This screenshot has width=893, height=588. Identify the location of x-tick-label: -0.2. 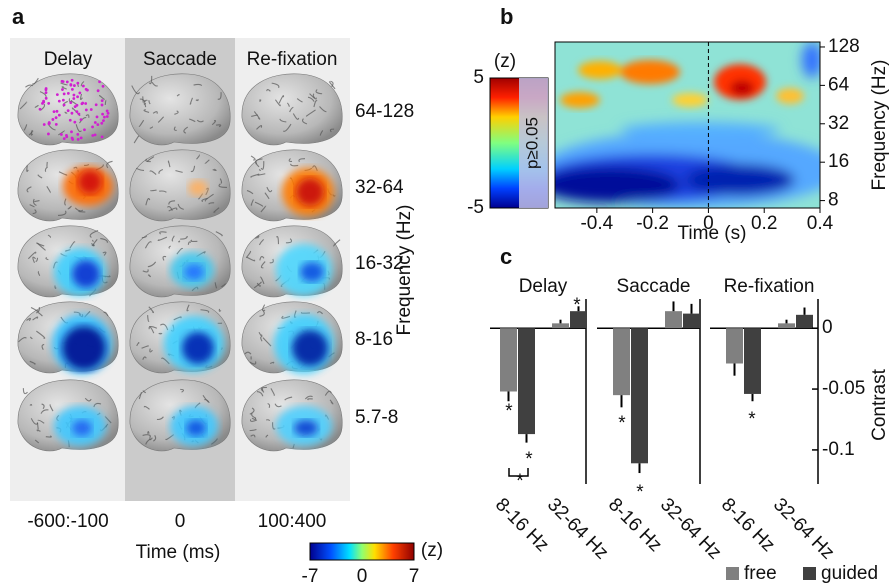
(652, 223).